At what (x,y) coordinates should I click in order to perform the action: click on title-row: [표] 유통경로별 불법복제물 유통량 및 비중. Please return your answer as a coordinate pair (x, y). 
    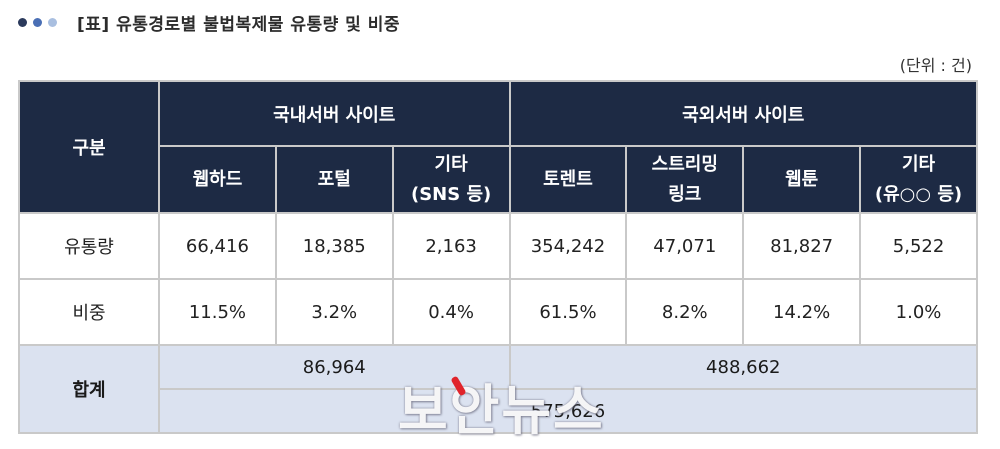
    Looking at the image, I should click on (209, 22).